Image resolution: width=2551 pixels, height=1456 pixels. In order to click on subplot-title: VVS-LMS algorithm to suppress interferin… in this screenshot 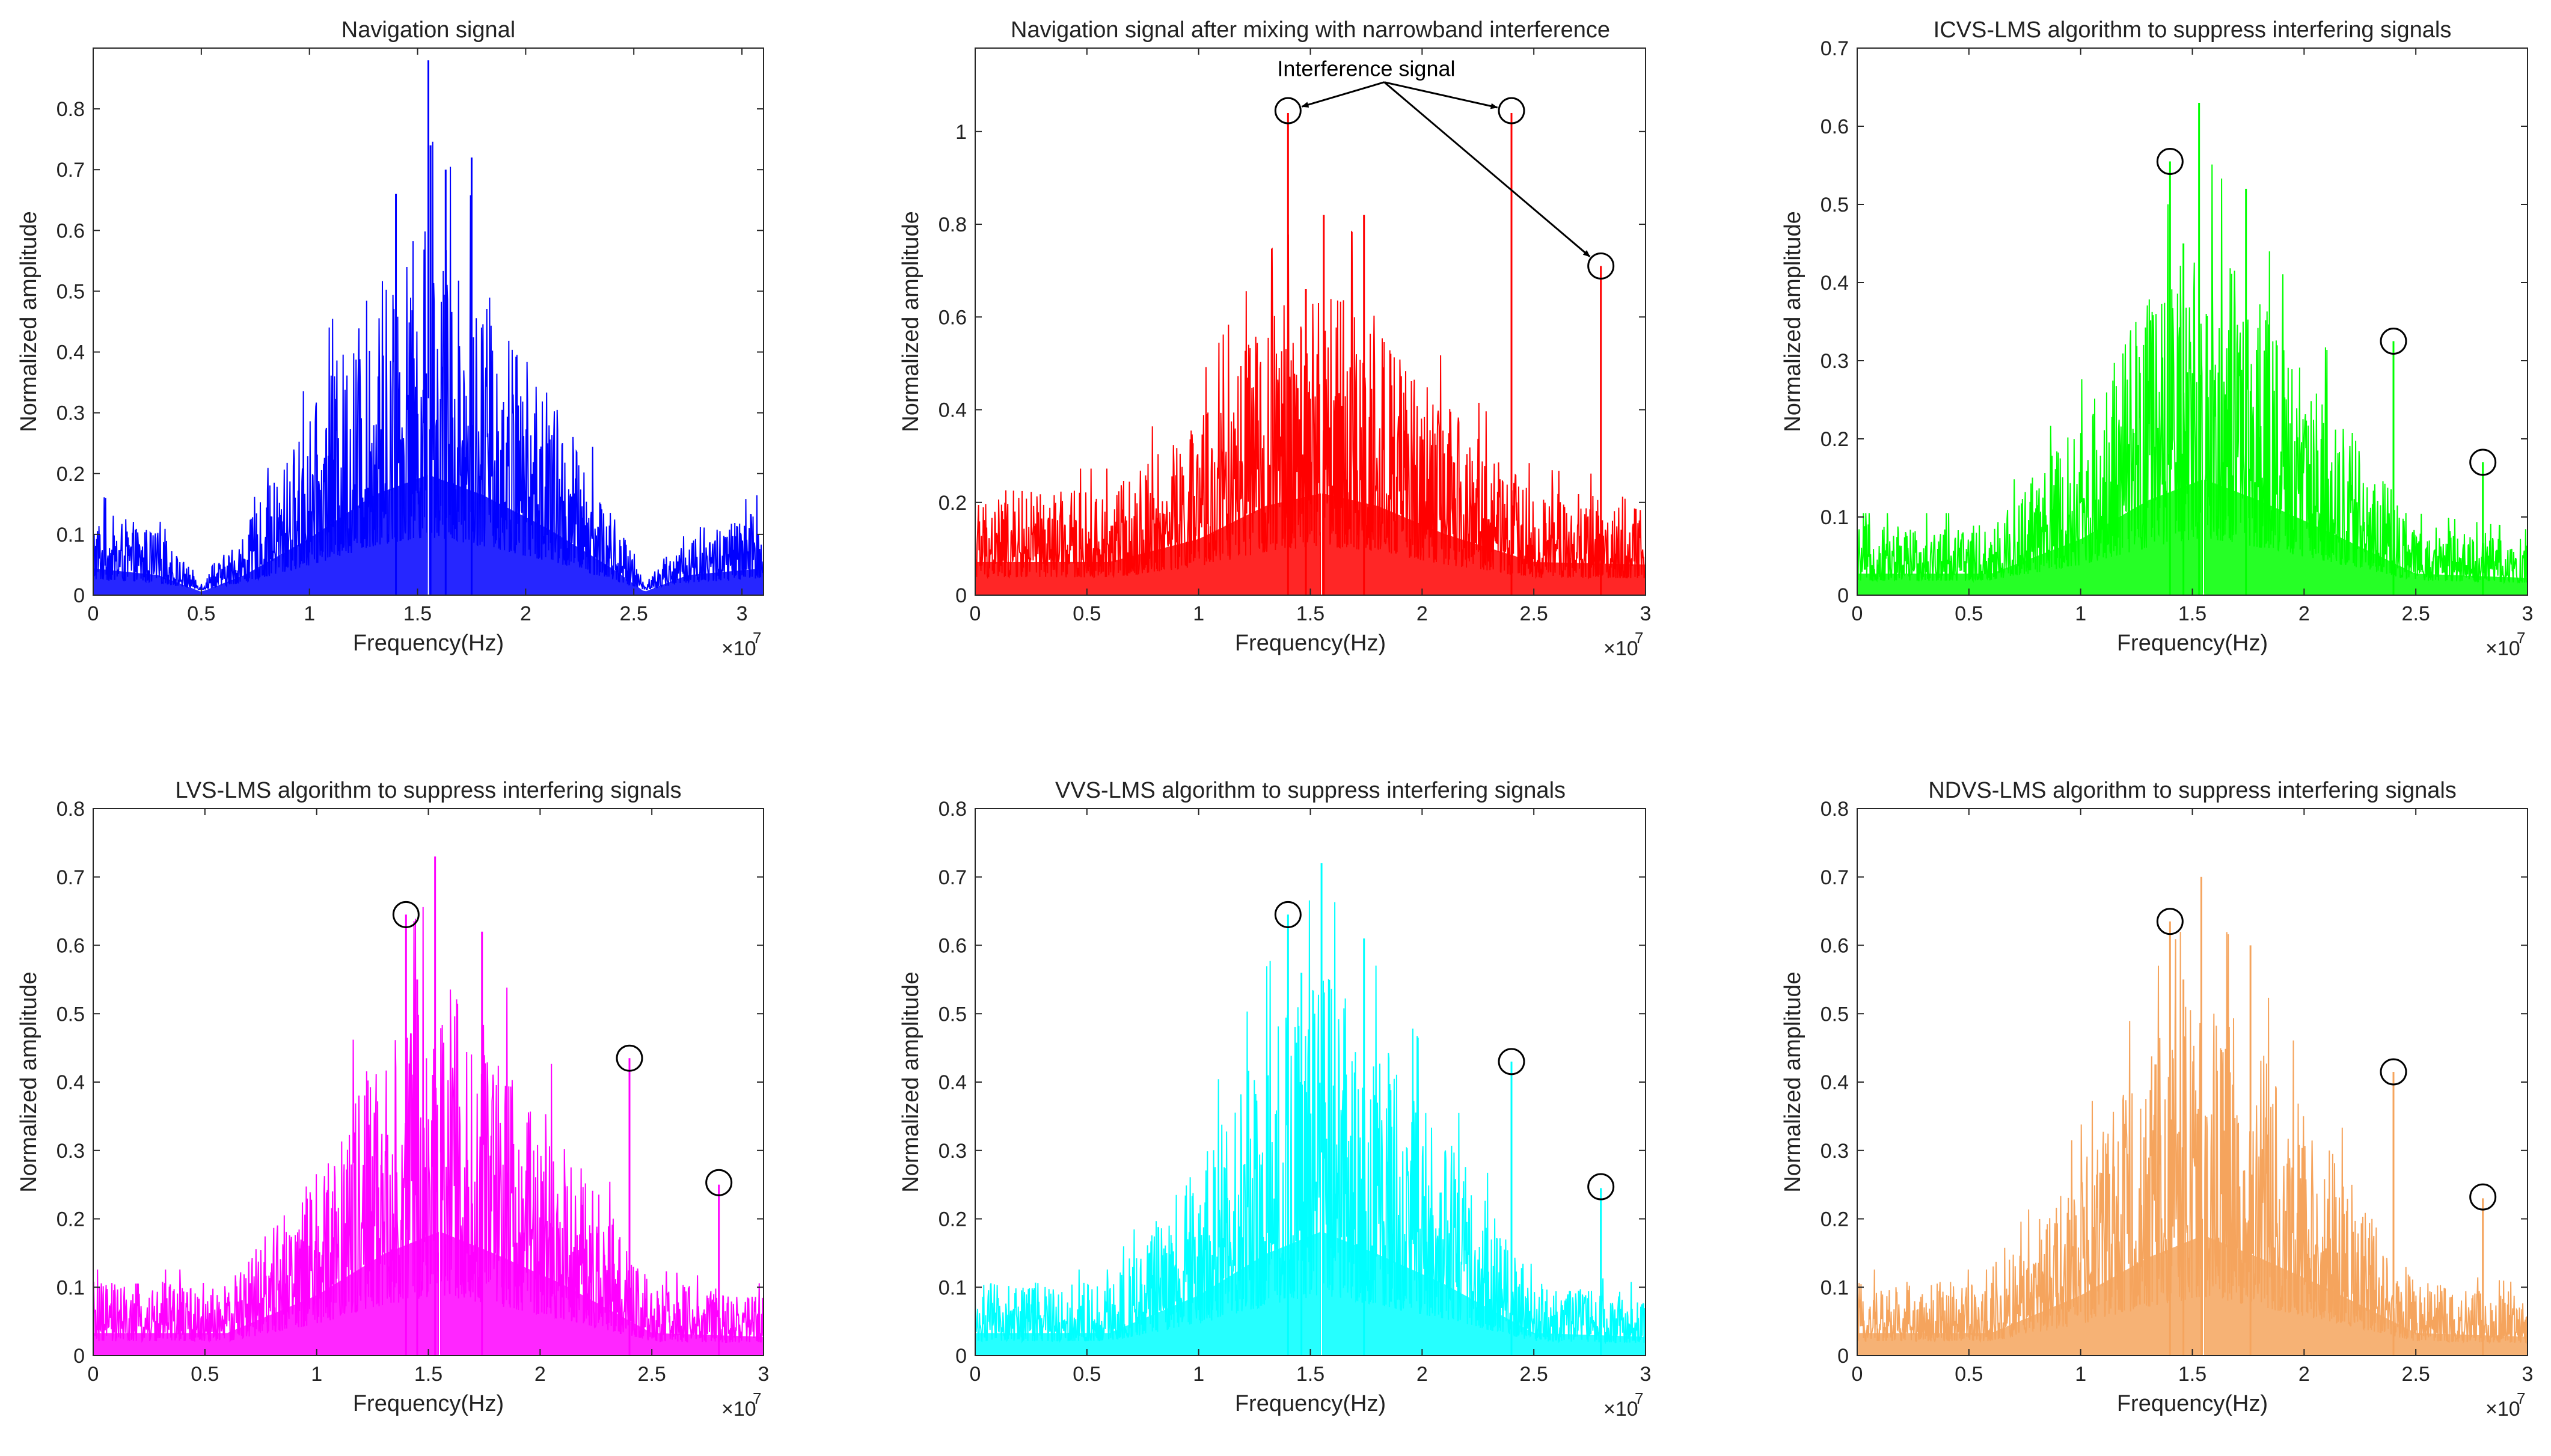, I will do `click(1310, 791)`.